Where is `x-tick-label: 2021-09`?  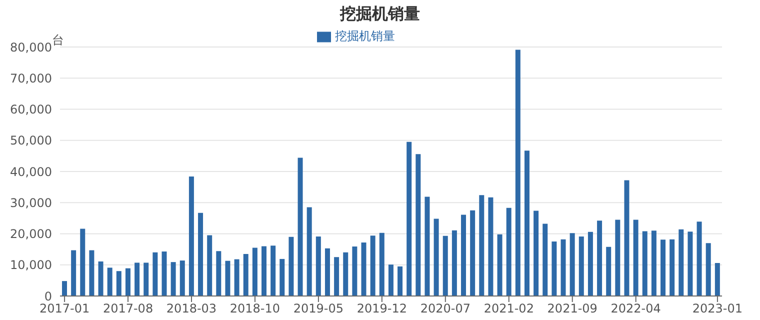 x-tick-label: 2021-09 is located at coordinates (572, 309).